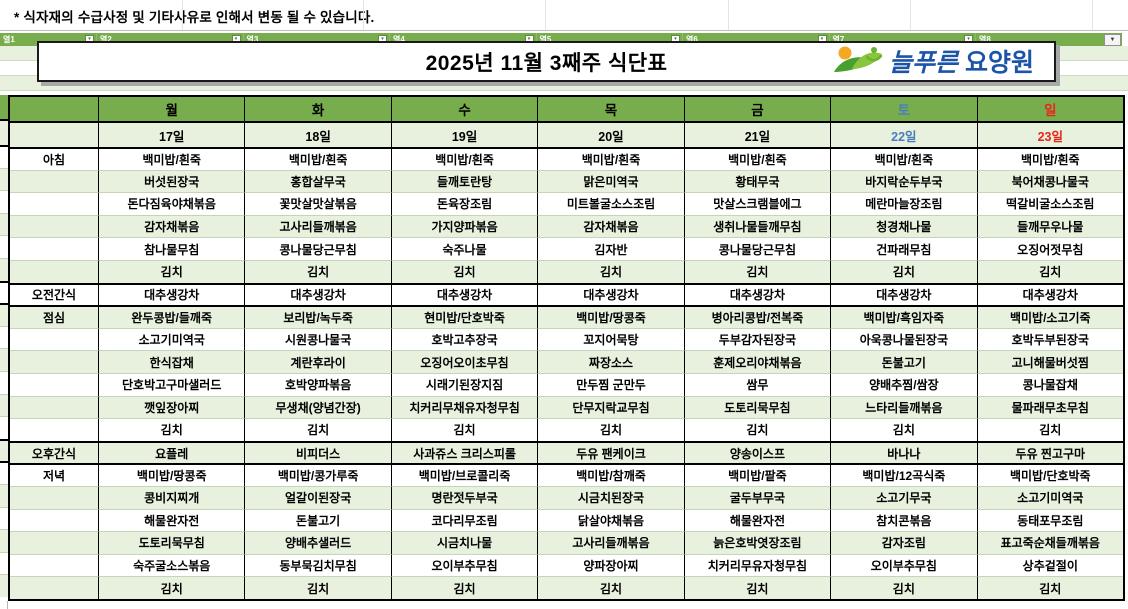 The height and width of the screenshot is (609, 1128). I want to click on meal-cell: 시래기된장지짐, so click(464, 384).